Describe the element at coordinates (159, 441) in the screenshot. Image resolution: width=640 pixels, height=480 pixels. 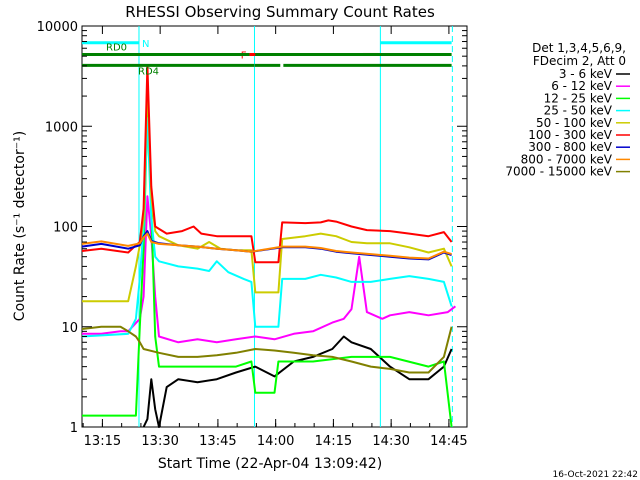
I see `x-tick-label: 13:30` at that location.